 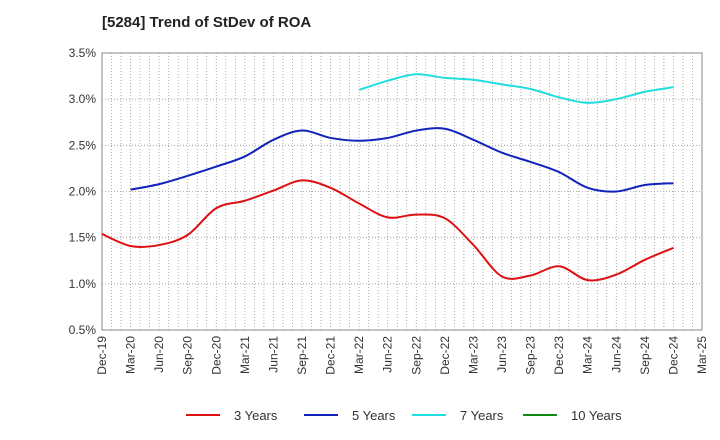 I want to click on y-tick-label: 2.0%, so click(x=83, y=192).